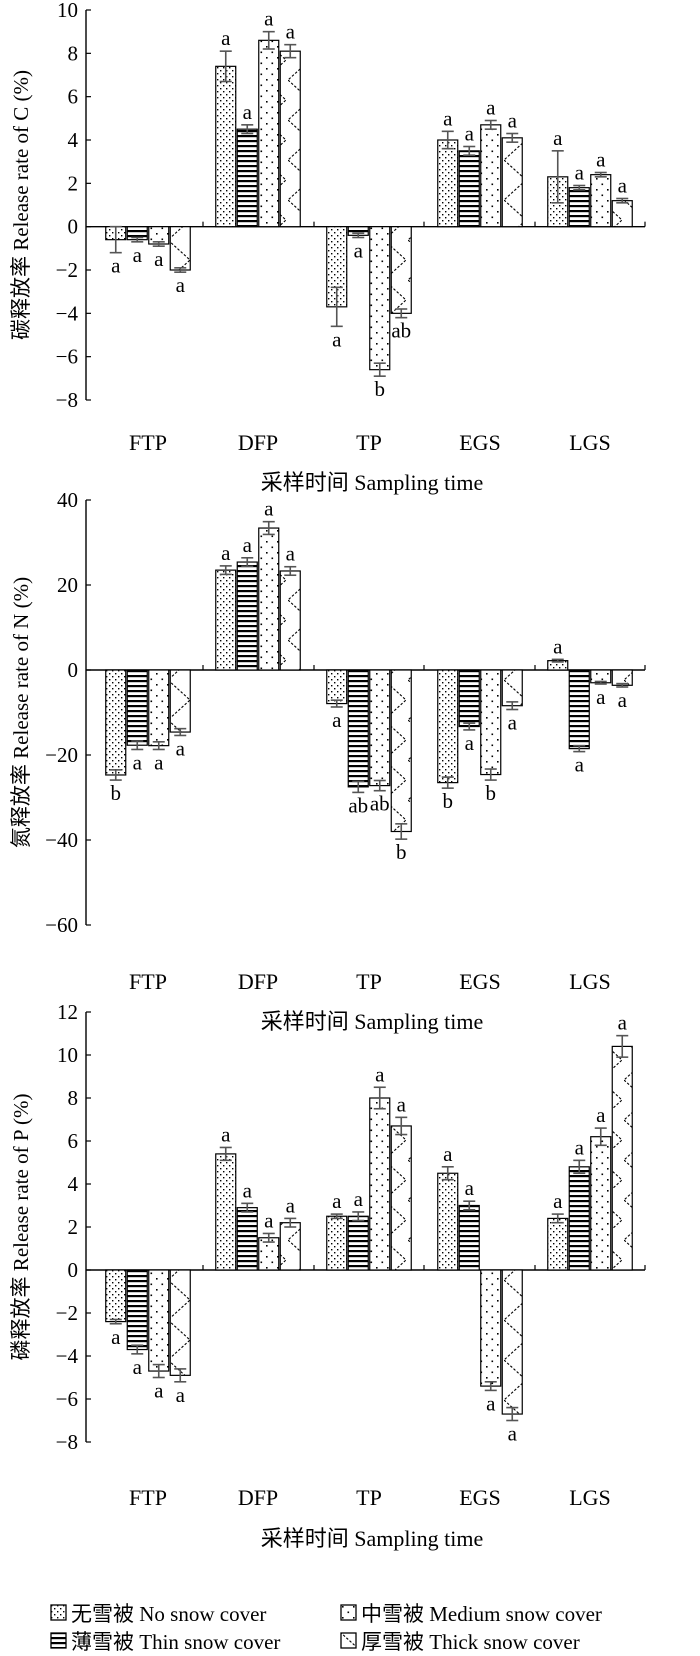 The image size is (700, 1656). Describe the element at coordinates (67, 1442) in the screenshot. I see `y-tick-label: −8` at that location.